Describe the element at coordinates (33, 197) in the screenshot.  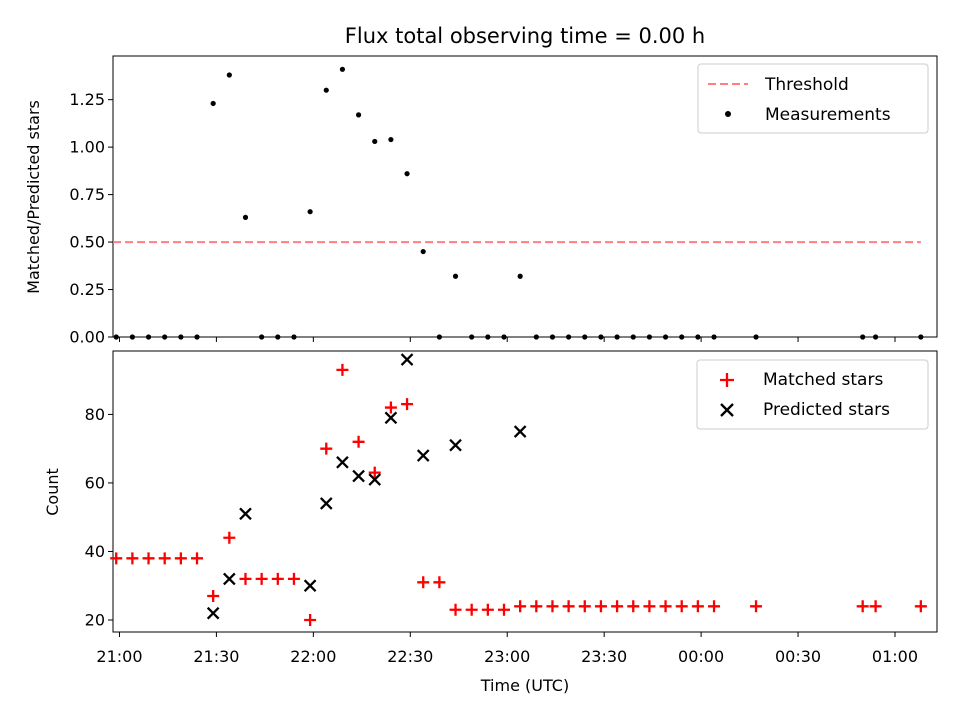
I see `ratio-y-axis-label: Matched/Predicted stars` at that location.